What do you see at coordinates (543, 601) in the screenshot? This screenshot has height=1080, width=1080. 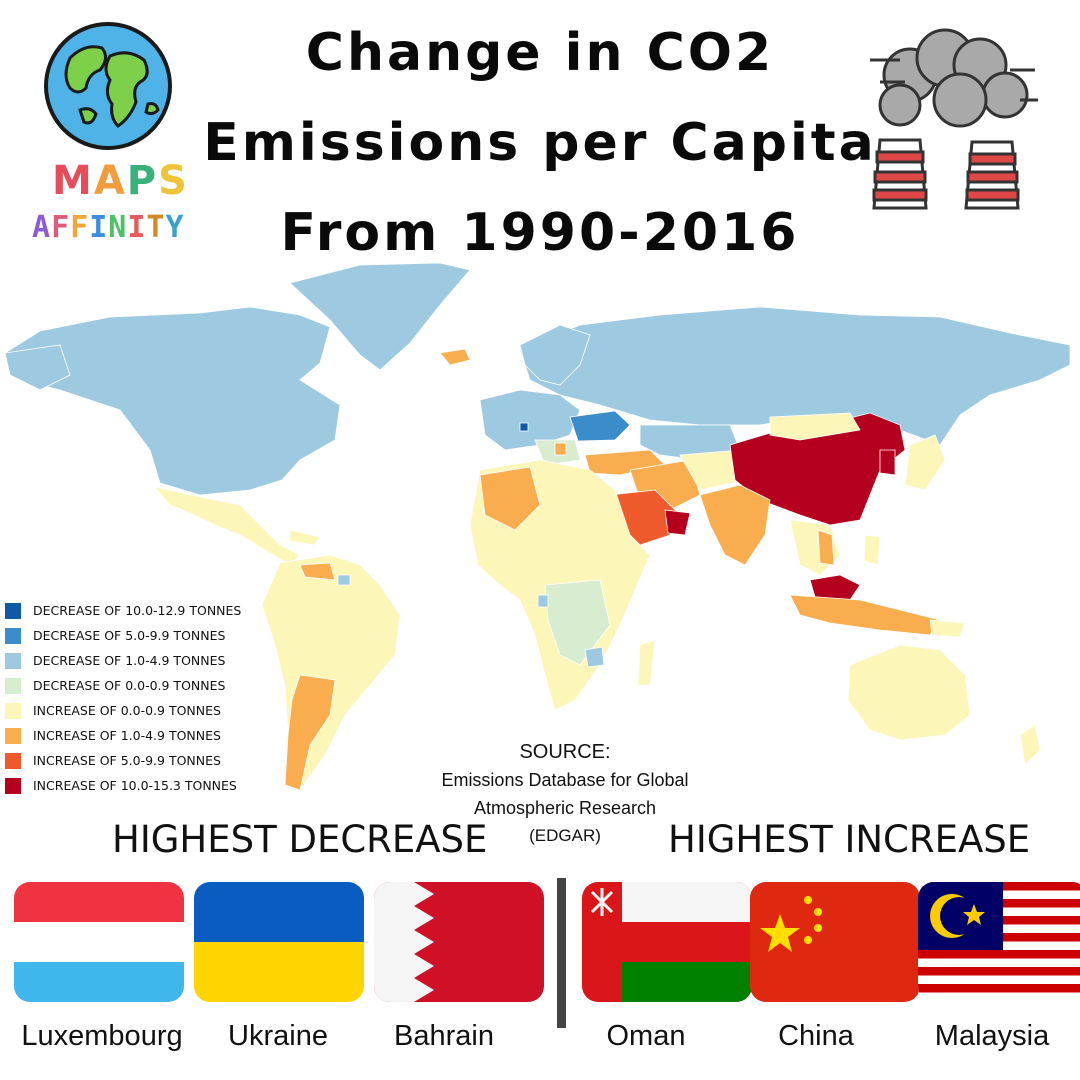 I see `map-region-gabon` at bounding box center [543, 601].